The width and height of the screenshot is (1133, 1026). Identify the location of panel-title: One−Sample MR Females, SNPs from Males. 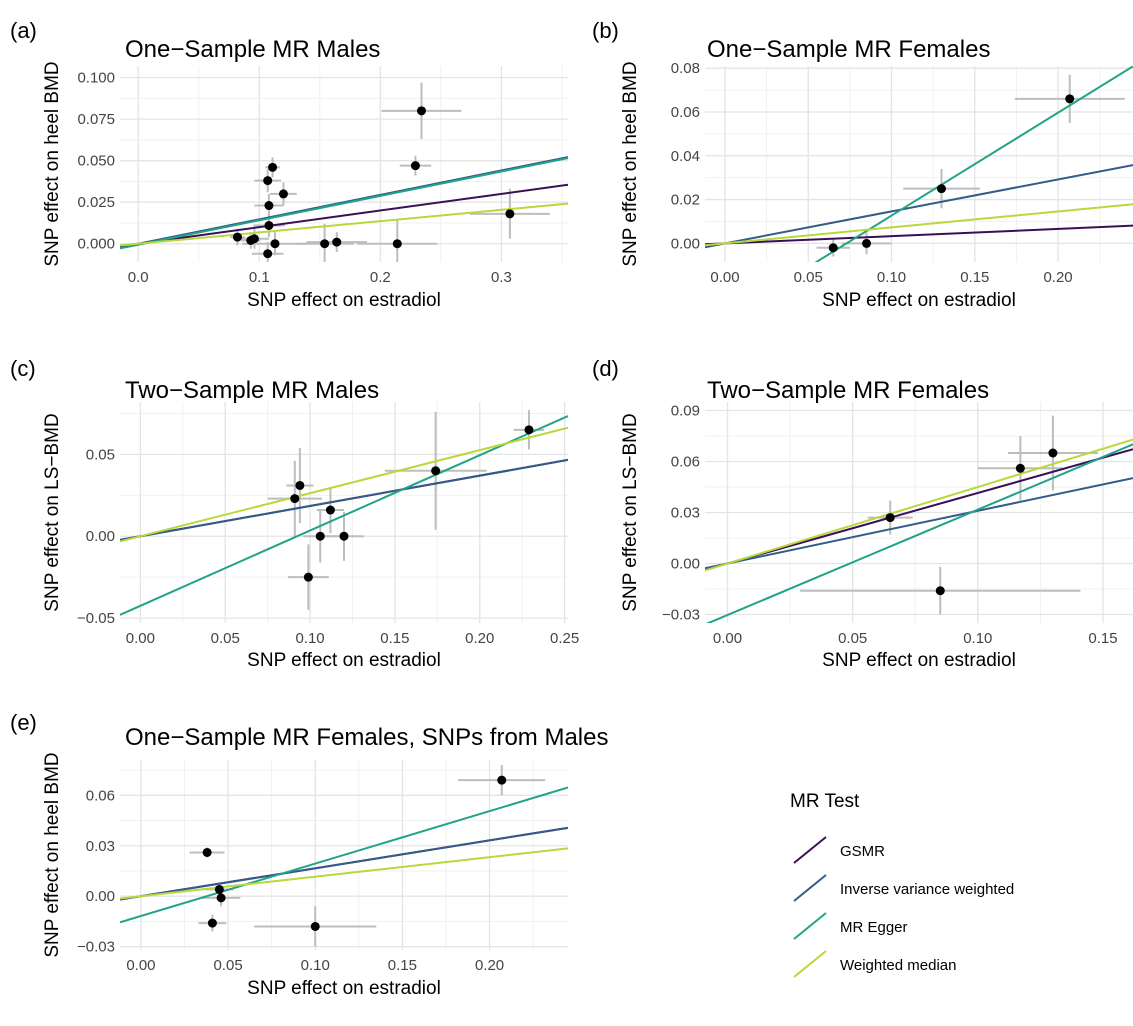
(366, 737).